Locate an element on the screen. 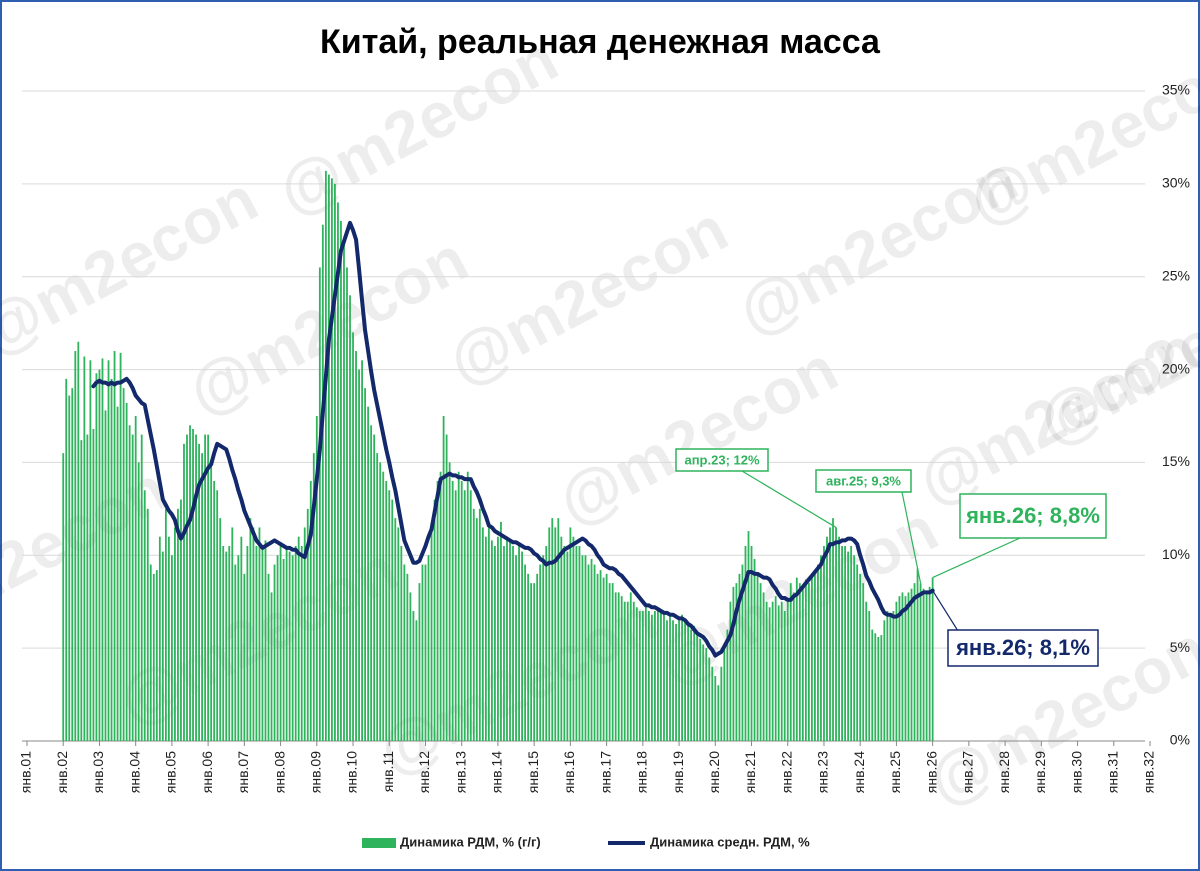 The width and height of the screenshot is (1200, 871). annotation-label: авг.25; 9,3% is located at coordinates (863, 480).